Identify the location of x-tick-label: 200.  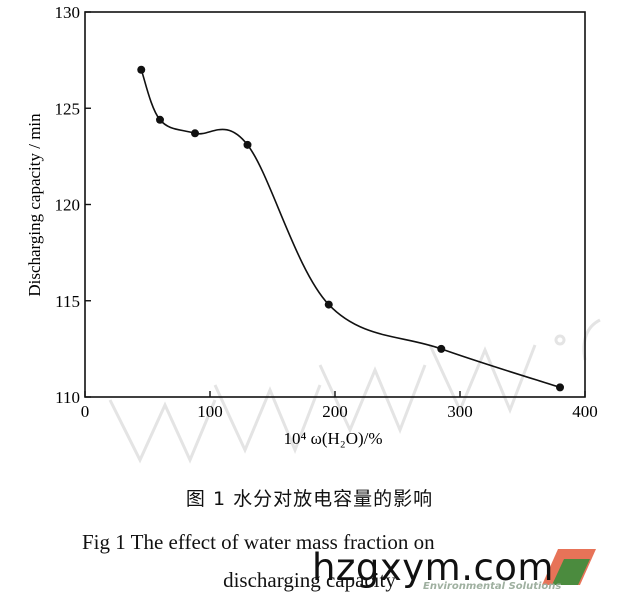
(335, 411).